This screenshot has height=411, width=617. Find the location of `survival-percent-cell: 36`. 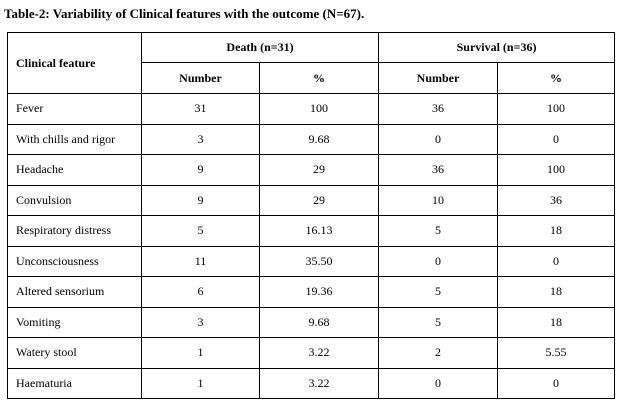

survival-percent-cell: 36 is located at coordinates (556, 200).